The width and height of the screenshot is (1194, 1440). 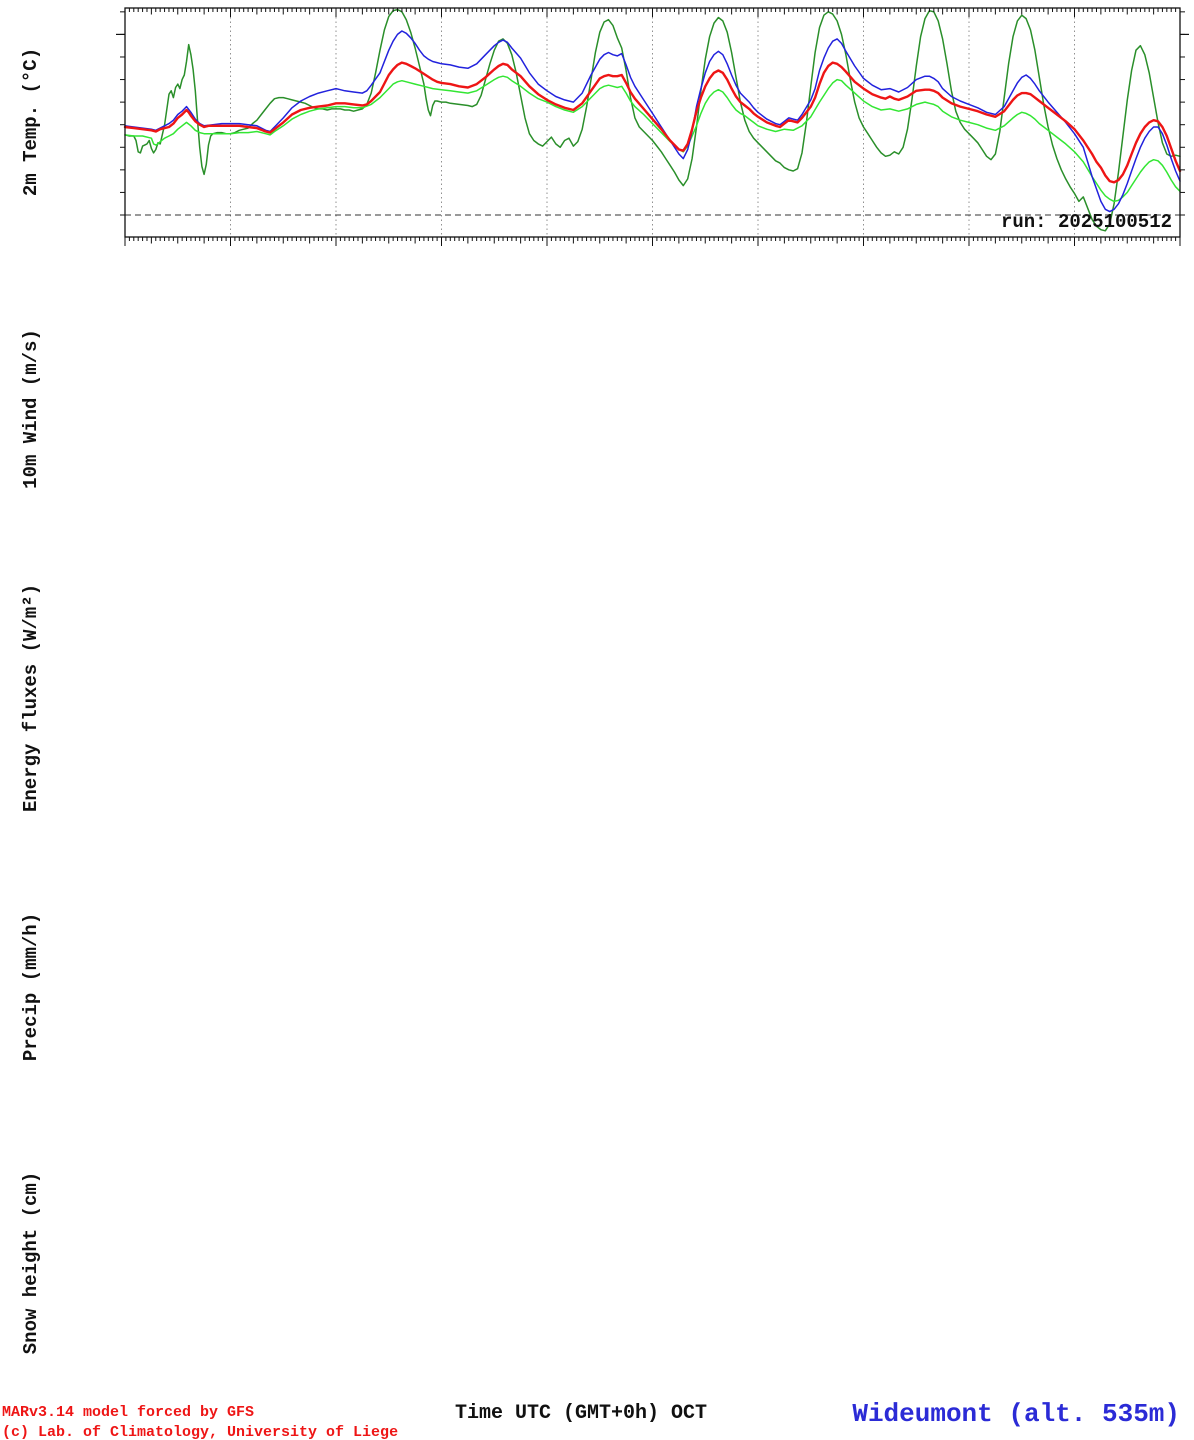 I want to click on series-vigne-temp, so click(x=652, y=120).